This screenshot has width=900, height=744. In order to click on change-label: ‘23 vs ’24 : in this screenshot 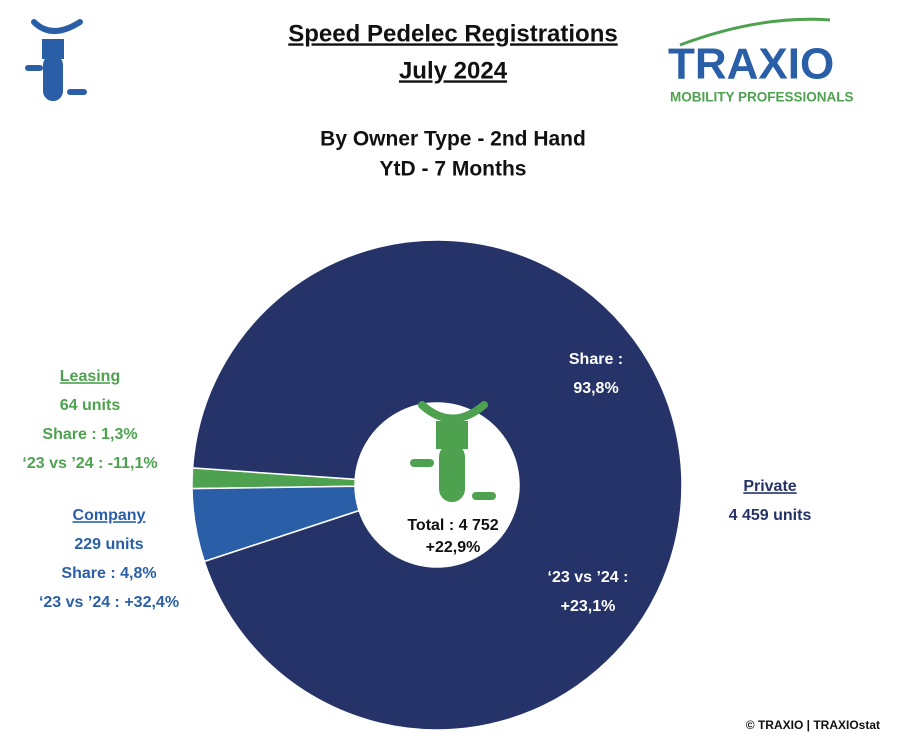, I will do `click(588, 577)`.